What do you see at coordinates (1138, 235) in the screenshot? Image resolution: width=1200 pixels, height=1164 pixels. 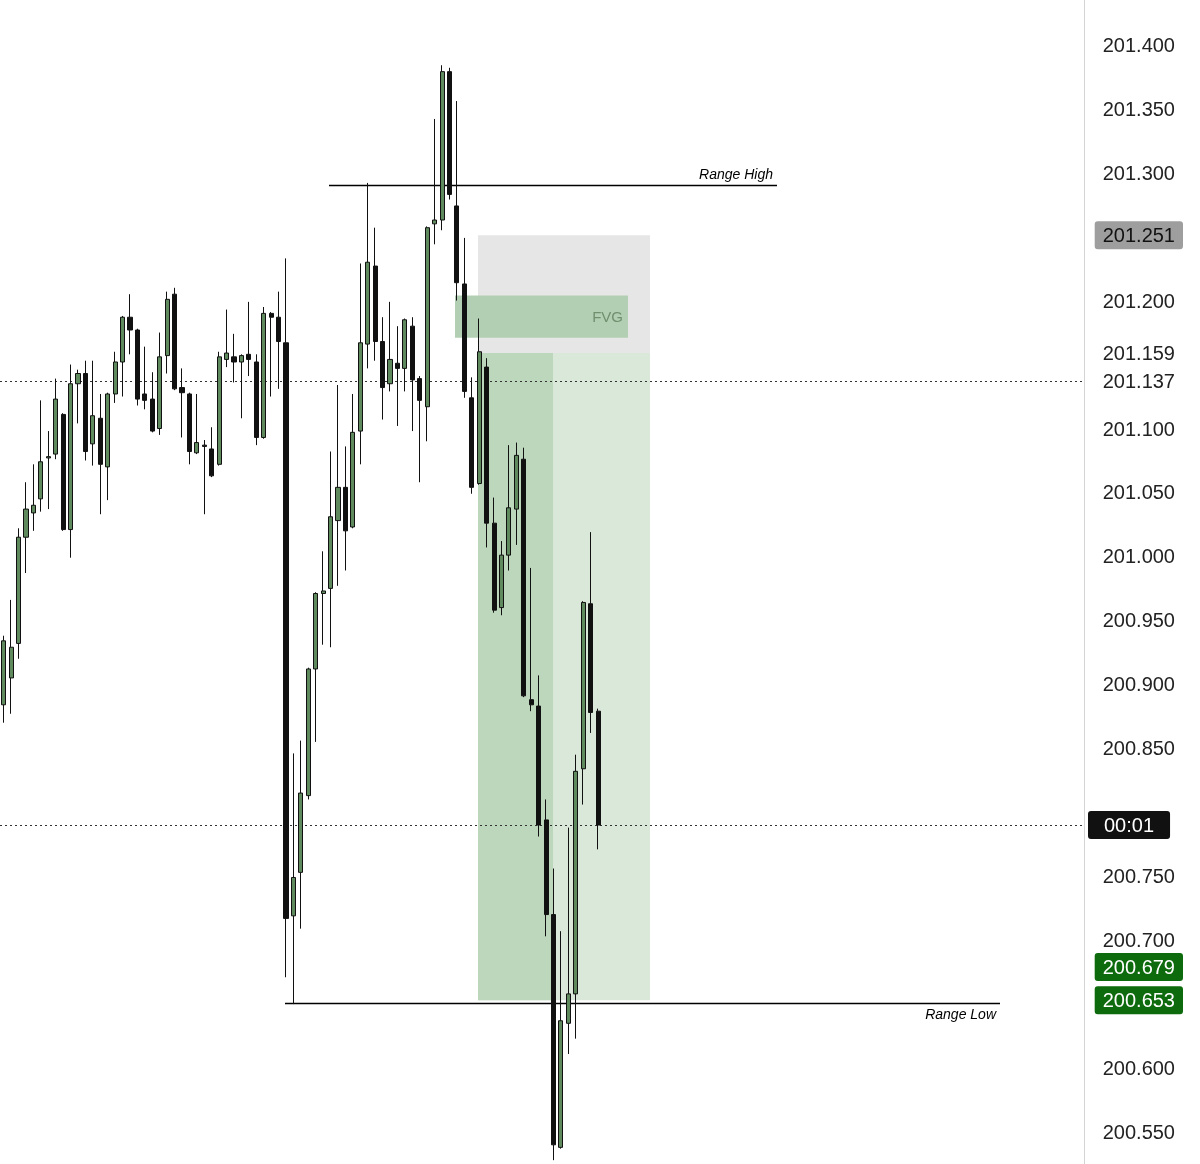 I see `y-tick-label: 201.251` at bounding box center [1138, 235].